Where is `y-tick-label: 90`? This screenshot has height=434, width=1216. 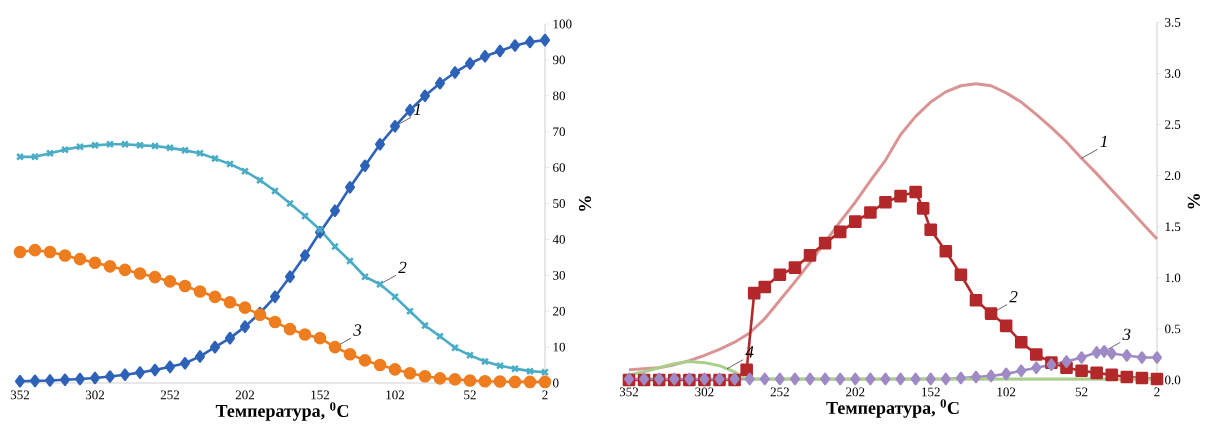
y-tick-label: 90 is located at coordinates (559, 60).